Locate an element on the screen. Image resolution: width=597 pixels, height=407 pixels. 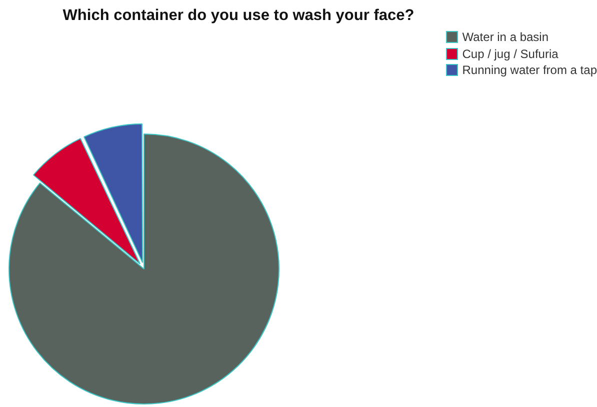
legend-label: Water in a basin is located at coordinates (505, 37).